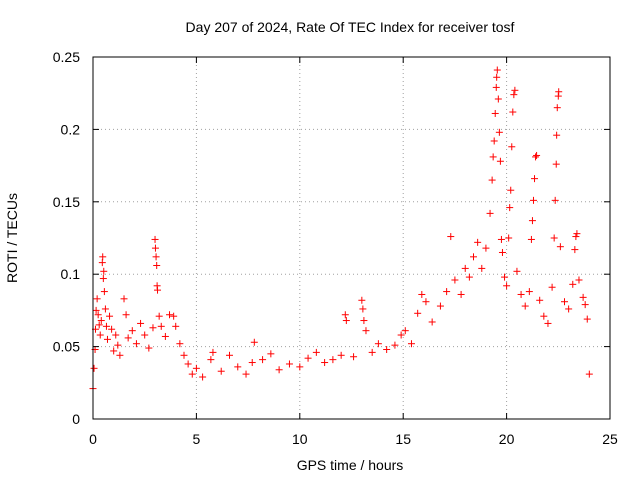 The image size is (640, 480). I want to click on x-tick-label: 15, so click(403, 439).